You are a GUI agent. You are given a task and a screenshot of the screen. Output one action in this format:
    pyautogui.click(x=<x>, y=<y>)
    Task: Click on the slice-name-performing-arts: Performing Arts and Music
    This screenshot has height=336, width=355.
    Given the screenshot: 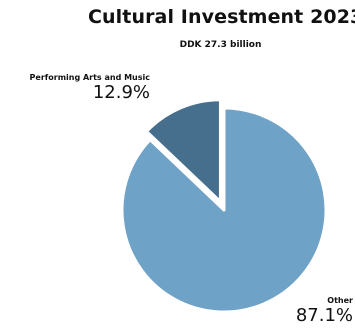 What is the action you would take?
    pyautogui.click(x=89, y=77)
    